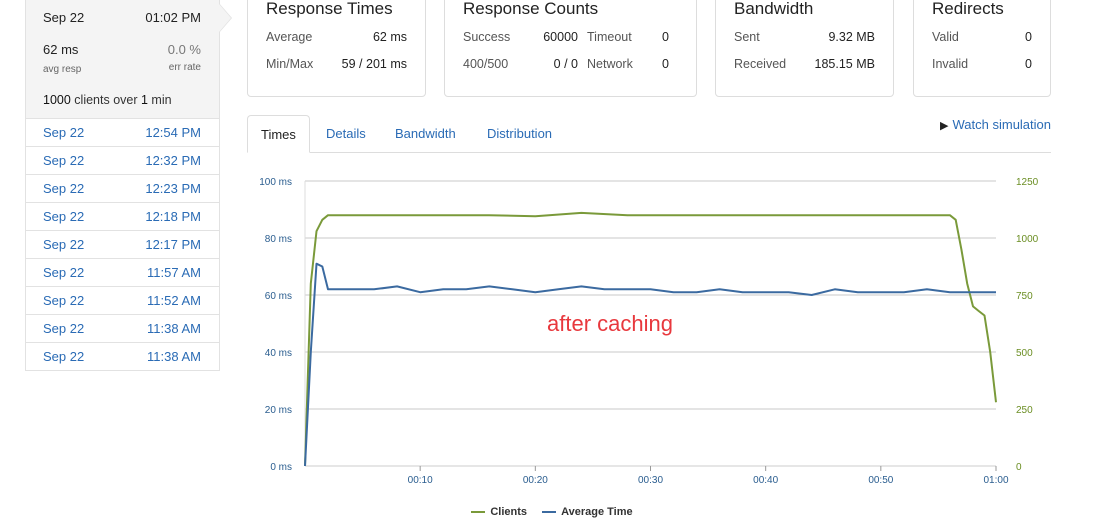  I want to click on legend-clients-label: Clients, so click(509, 512).